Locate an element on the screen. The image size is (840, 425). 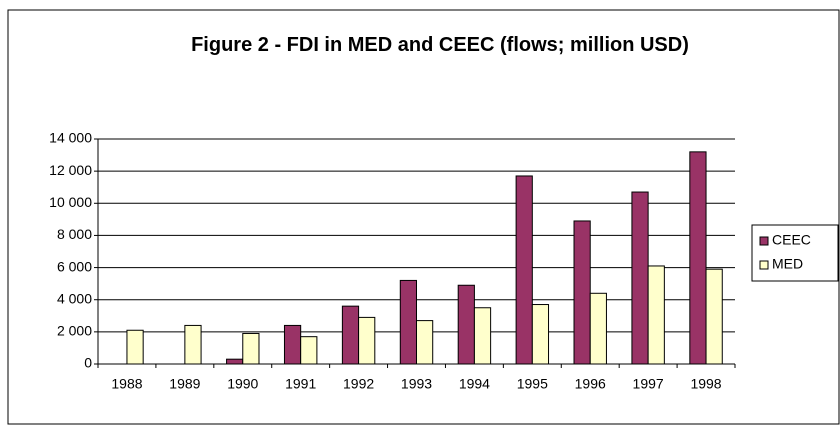
x-tick-label: 1991 is located at coordinates (300, 384).